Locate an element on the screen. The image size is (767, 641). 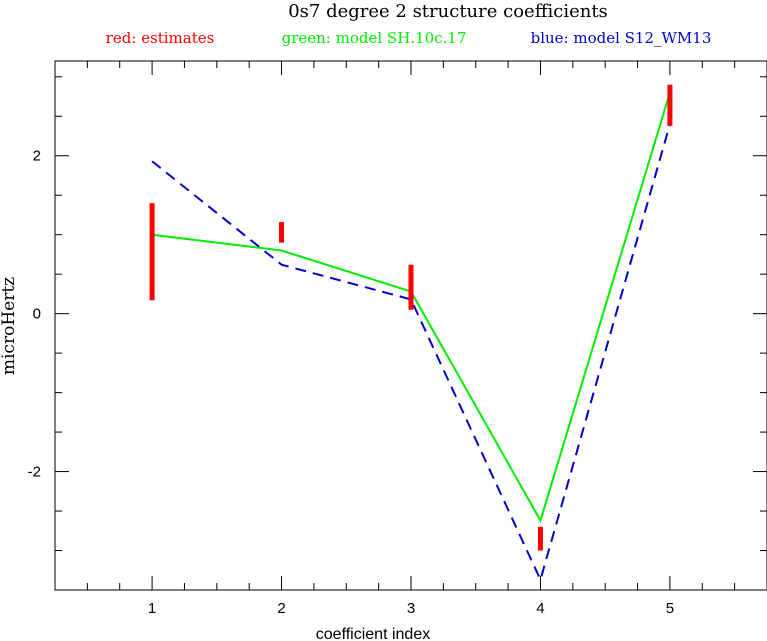
chart-title: 0s7 degree 2 structure coefficients is located at coordinates (448, 11).